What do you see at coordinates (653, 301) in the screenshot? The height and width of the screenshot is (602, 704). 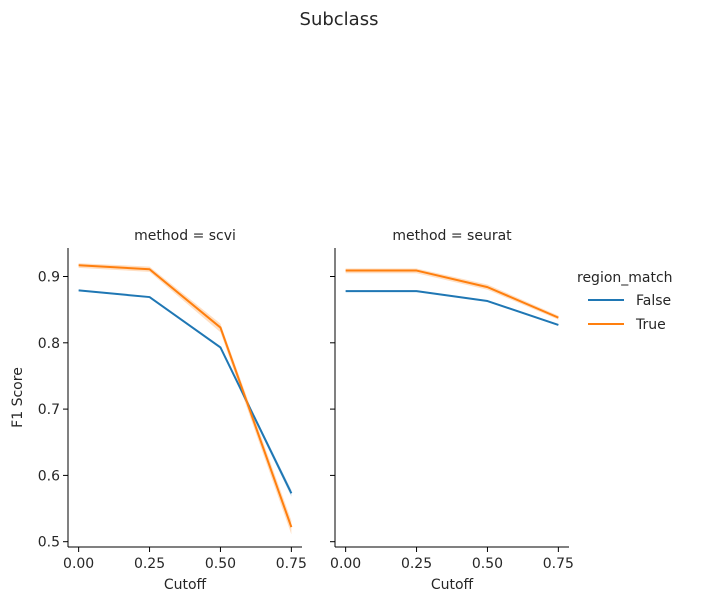 I see `legend-label: False` at bounding box center [653, 301].